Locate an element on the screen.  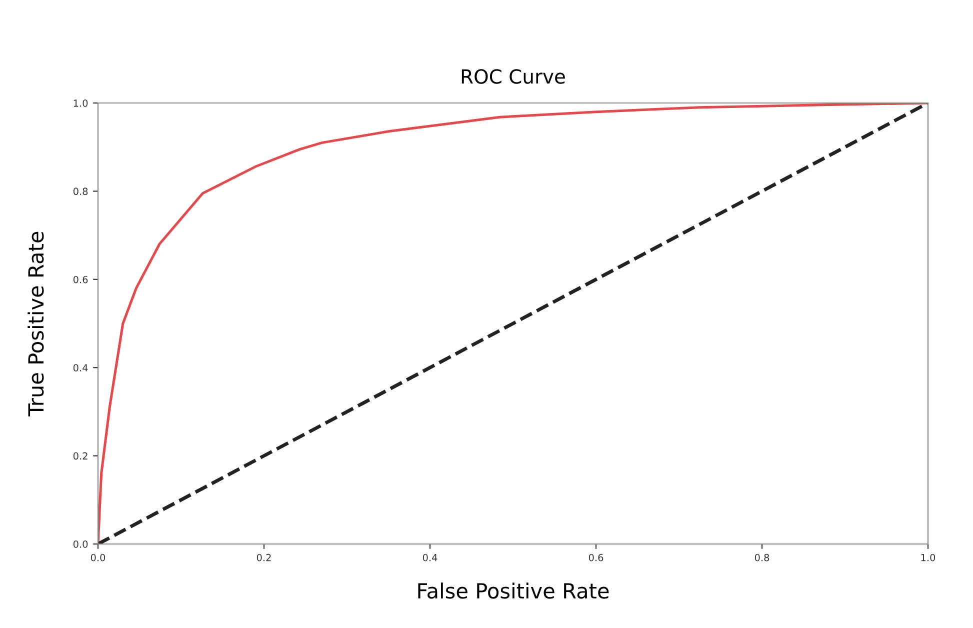
x-tick-label: 1.0 is located at coordinates (928, 558).